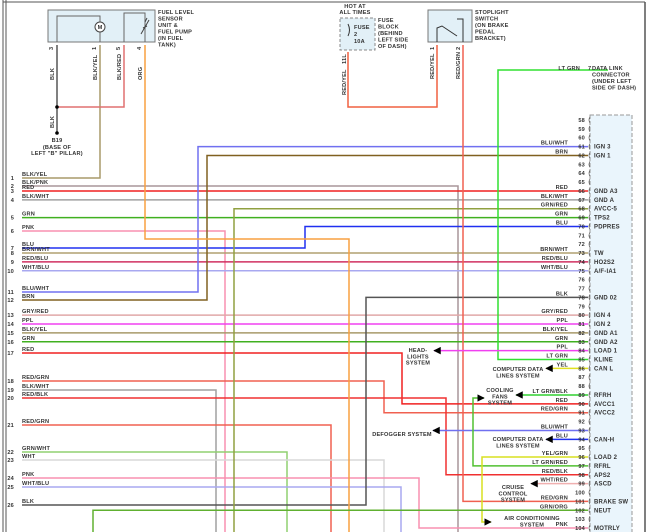 The image size is (650, 532). What do you see at coordinates (386, 21) in the screenshot?
I see `fuse-block-label: FUSE` at bounding box center [386, 21].